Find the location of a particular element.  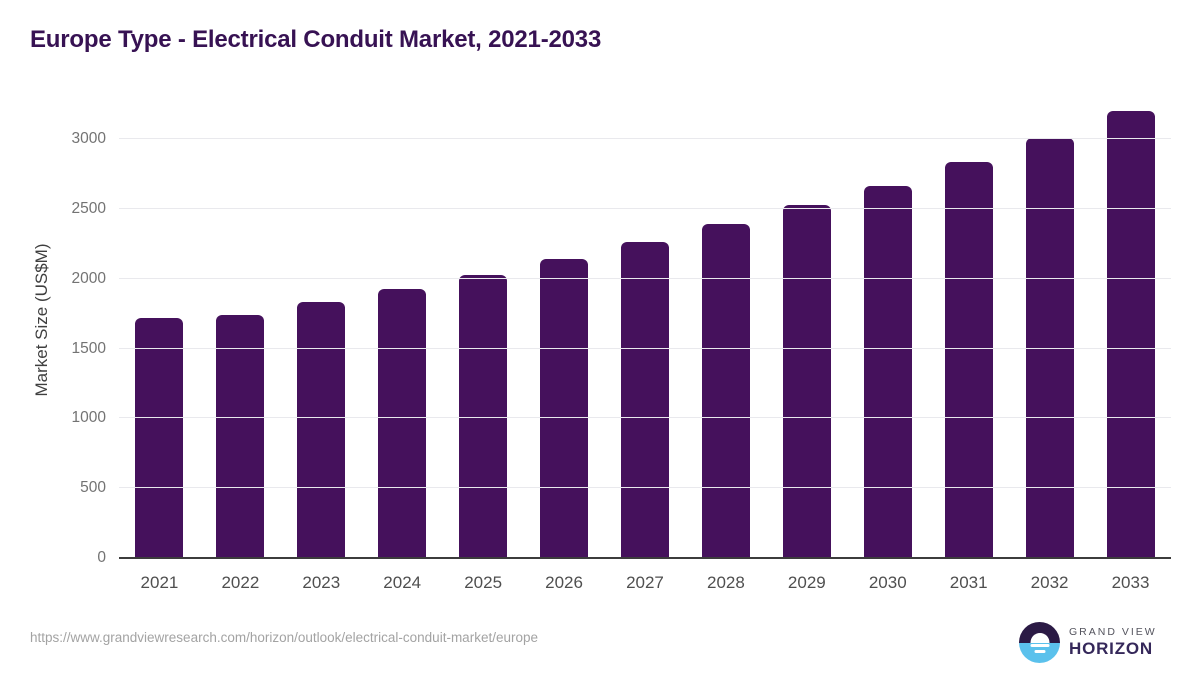

horizon-sunset-icon is located at coordinates (1039, 642).